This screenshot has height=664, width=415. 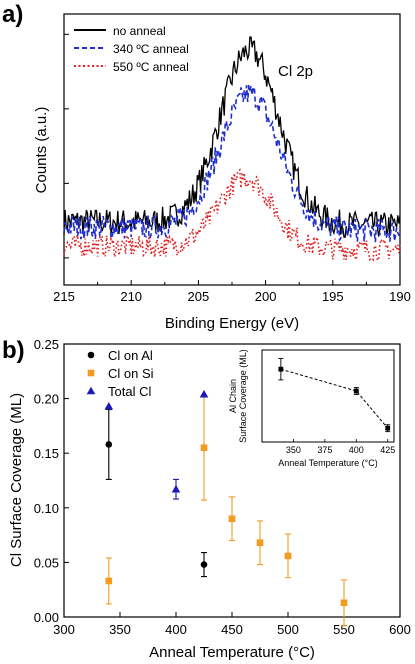 I want to click on panel-a-legend: no anneal 340 ºC anneal 550 ºC anneal, so click(x=131, y=49).